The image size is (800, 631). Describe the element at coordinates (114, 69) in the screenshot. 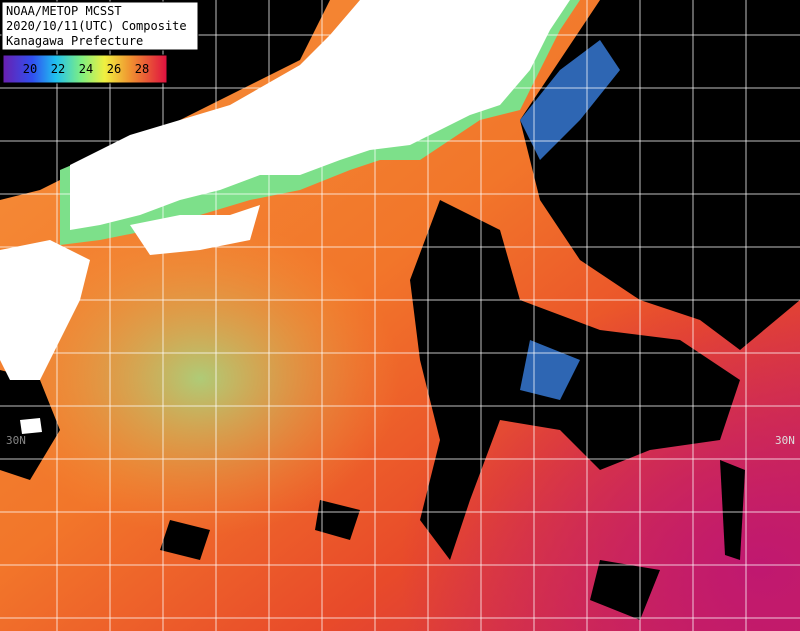

I see `colorbar-tick-label: 26` at that location.